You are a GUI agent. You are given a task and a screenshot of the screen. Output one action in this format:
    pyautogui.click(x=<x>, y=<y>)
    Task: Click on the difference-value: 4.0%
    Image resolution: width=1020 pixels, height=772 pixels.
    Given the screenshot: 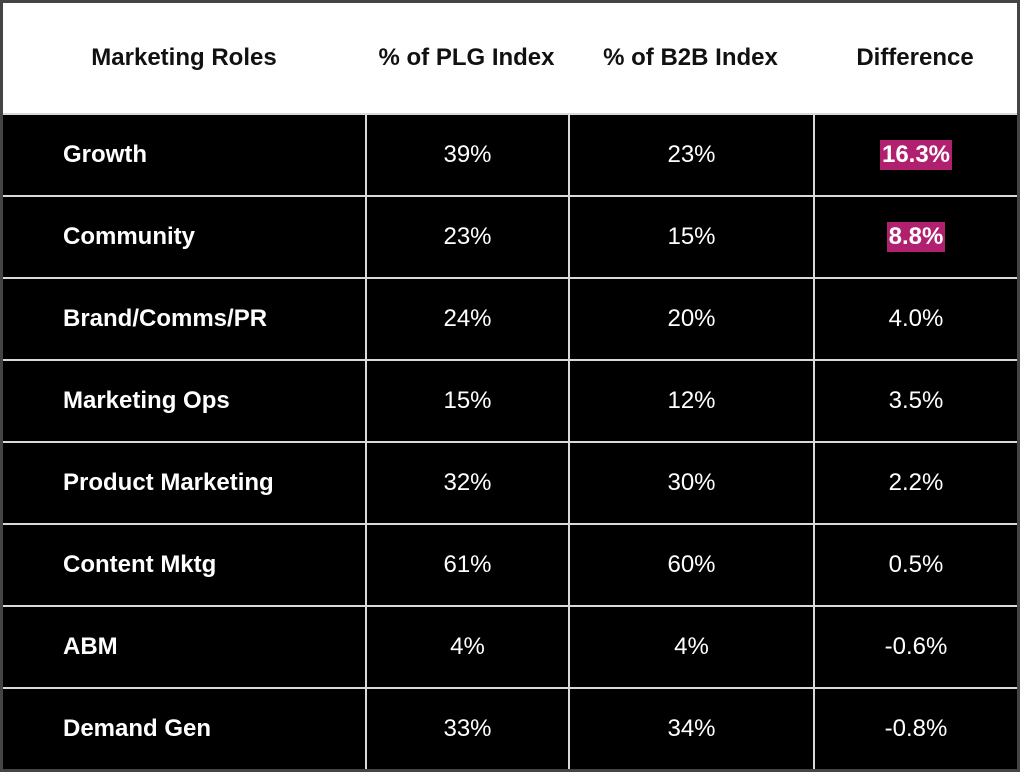 What is the action you would take?
    pyautogui.click(x=916, y=318)
    